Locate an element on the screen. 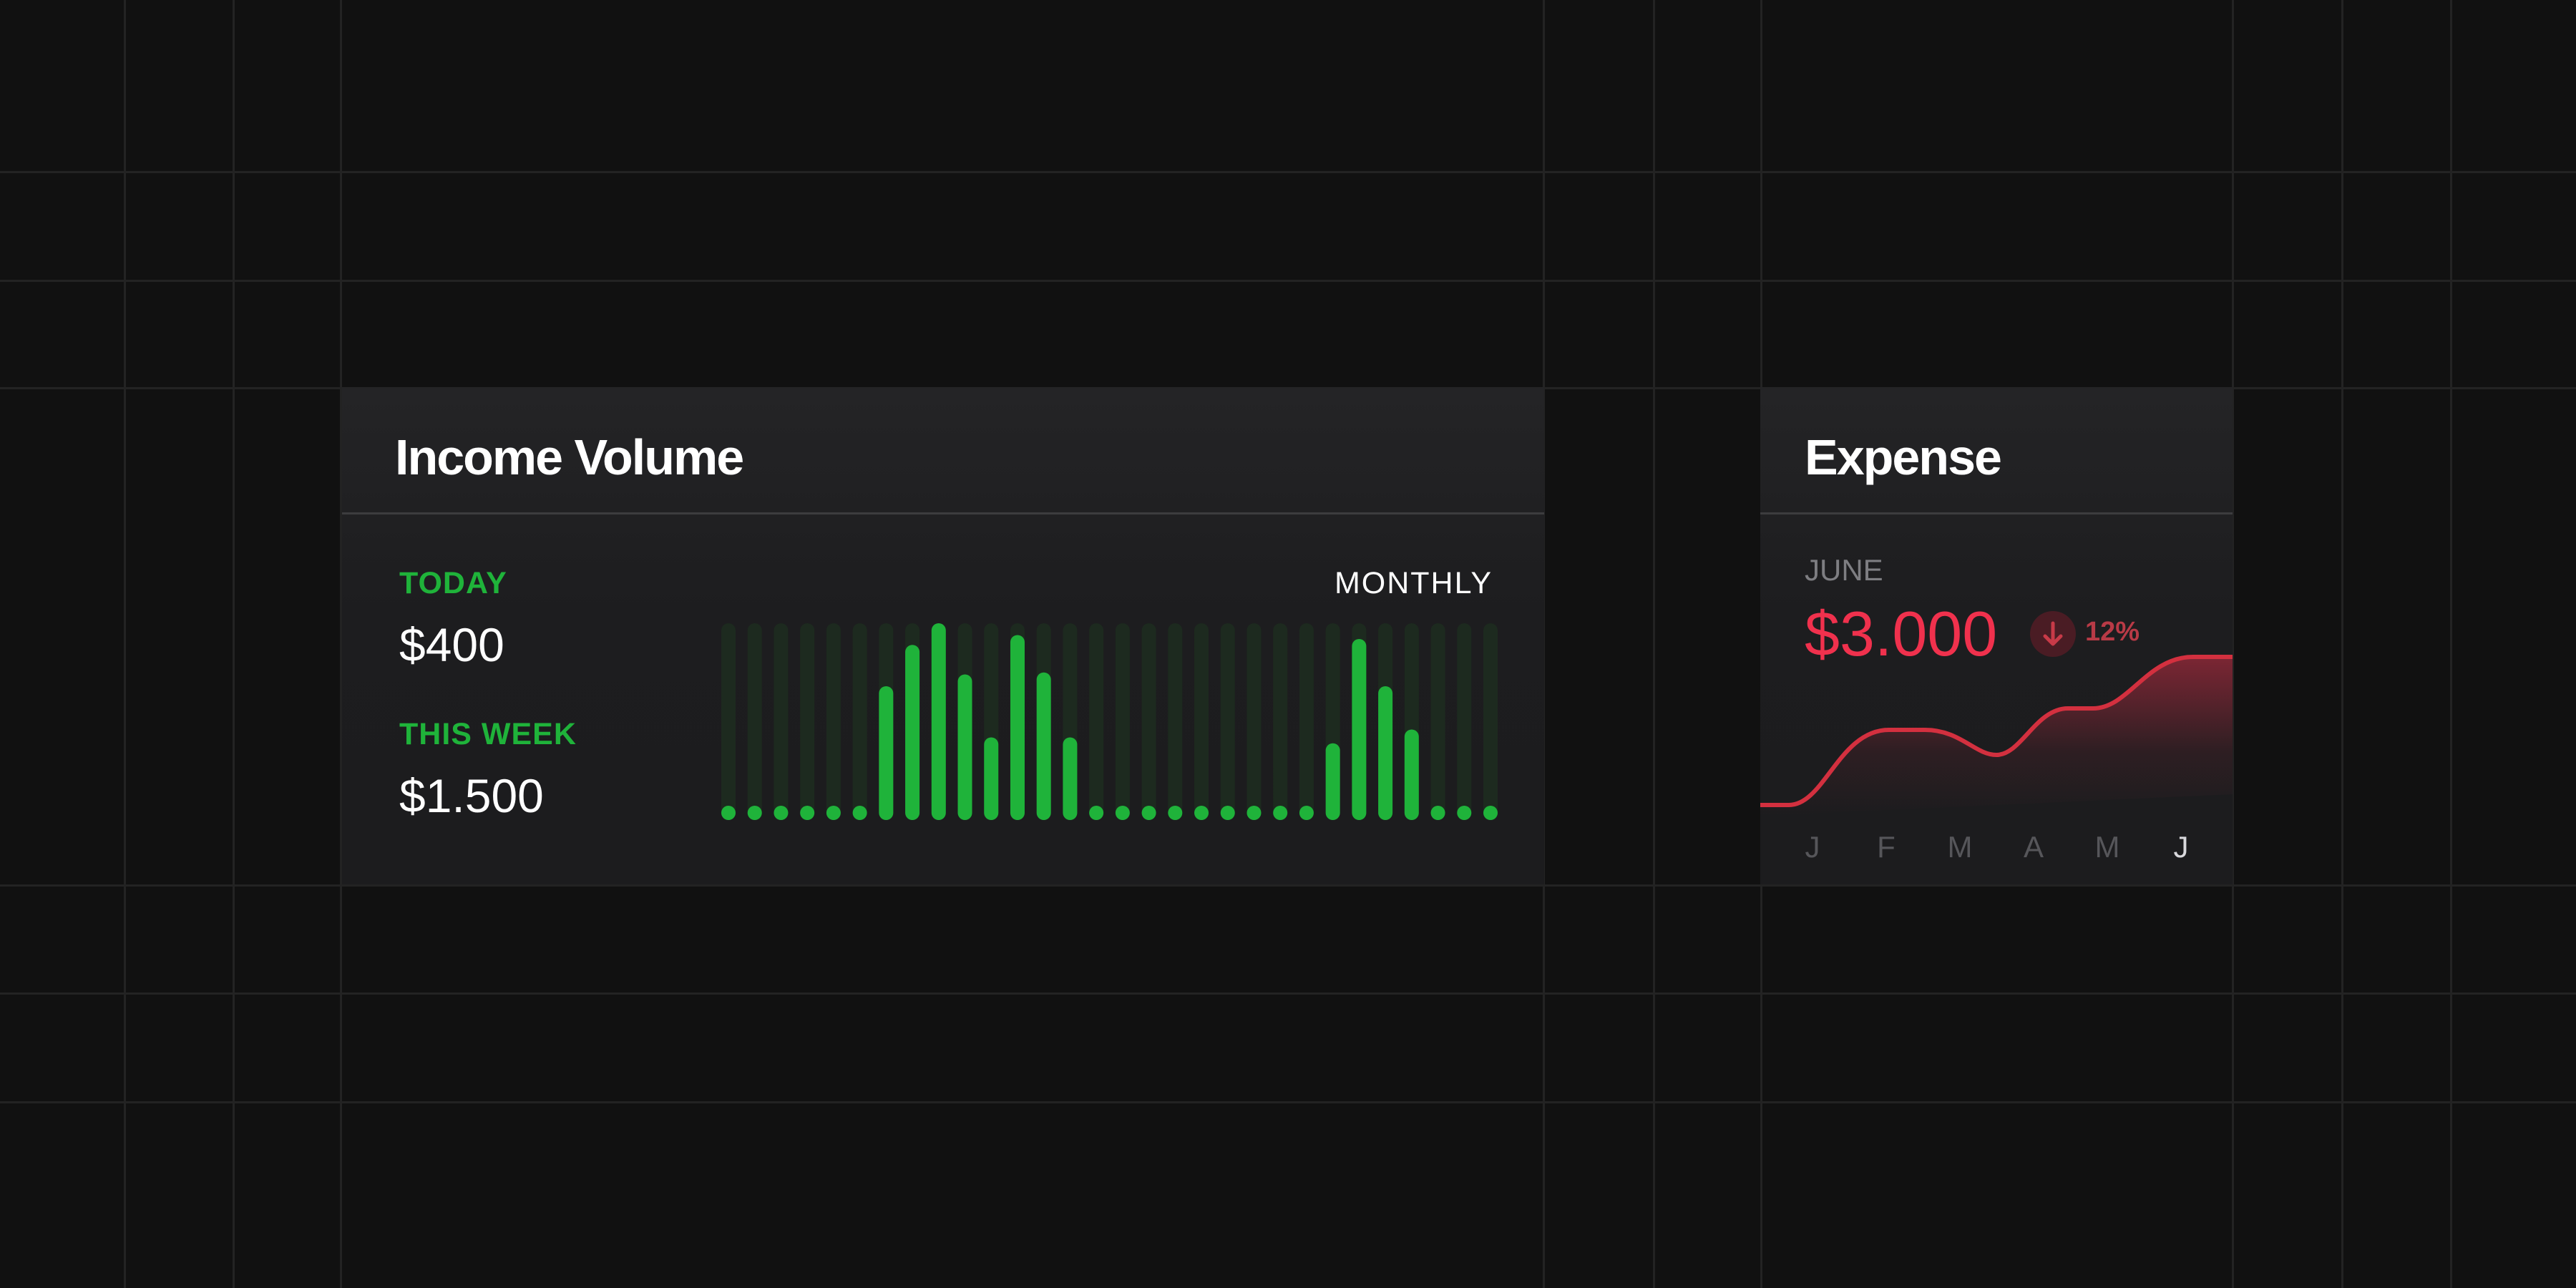  card-title: Expense is located at coordinates (1903, 457).